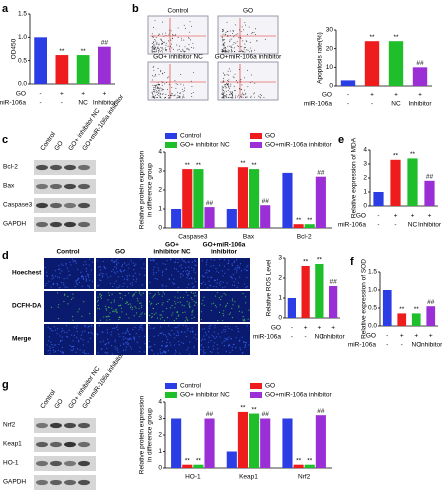  Describe the element at coordinates (56, 444) in the screenshot. I see `blot-band` at that location.